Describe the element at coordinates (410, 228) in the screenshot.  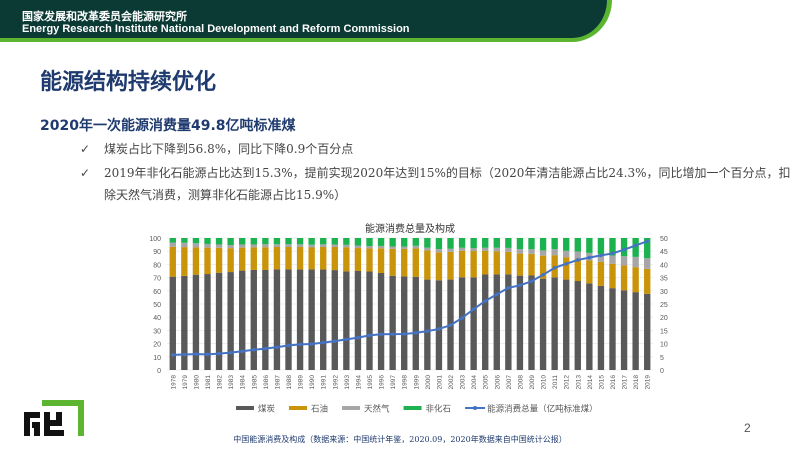
I see `chart-title: 能源消费总量及构成` at that location.